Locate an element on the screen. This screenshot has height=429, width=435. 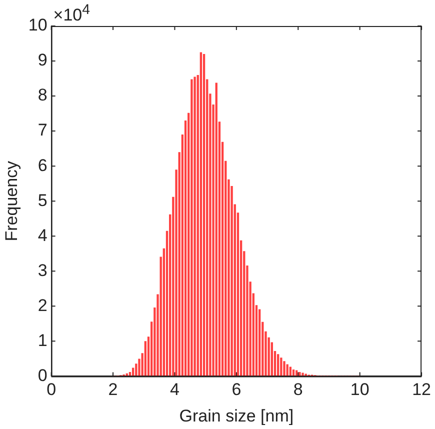
x-tick-label: 4 is located at coordinates (175, 390).